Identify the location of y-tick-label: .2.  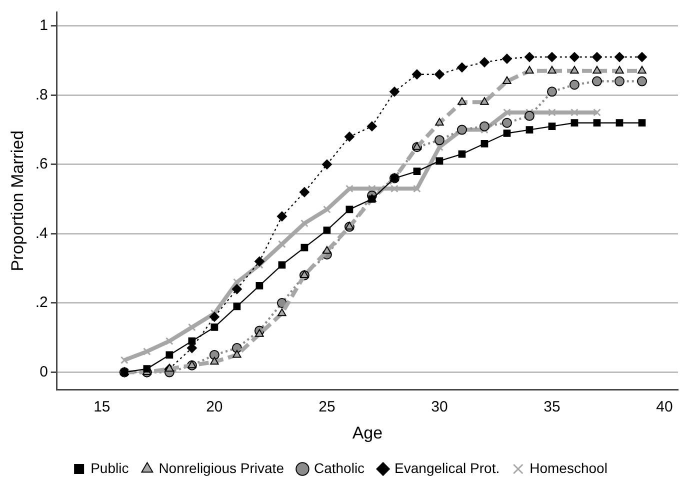
(41, 303).